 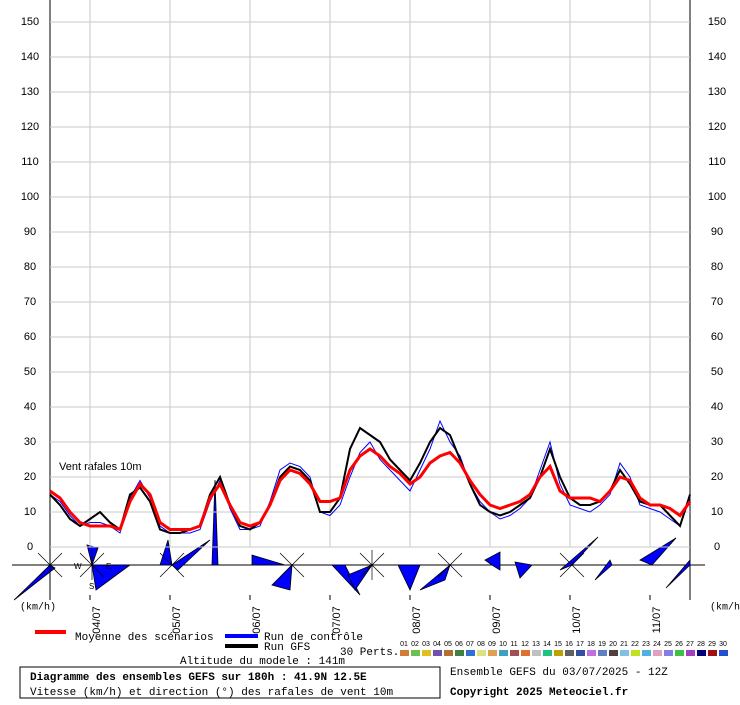 I want to click on compass-lines, so click(x=311, y=565).